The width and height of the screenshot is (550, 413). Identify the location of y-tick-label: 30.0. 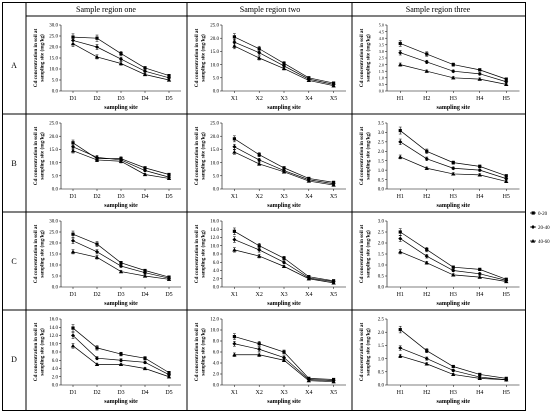
(53, 222).